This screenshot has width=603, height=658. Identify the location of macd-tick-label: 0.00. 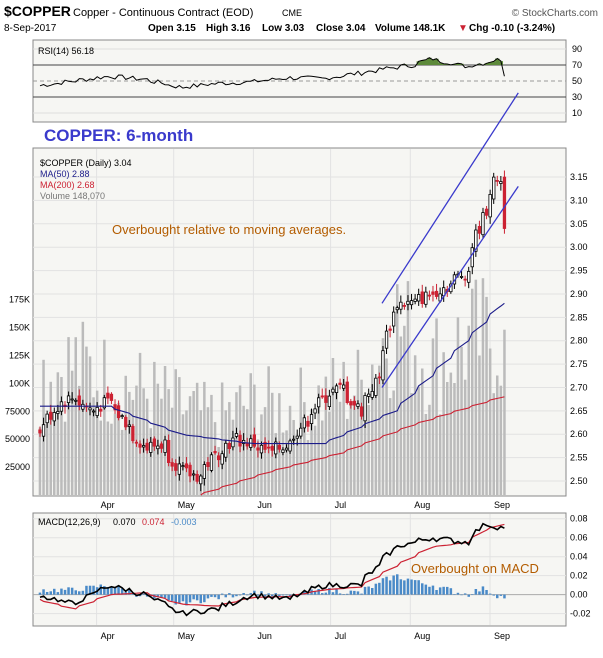
(579, 595).